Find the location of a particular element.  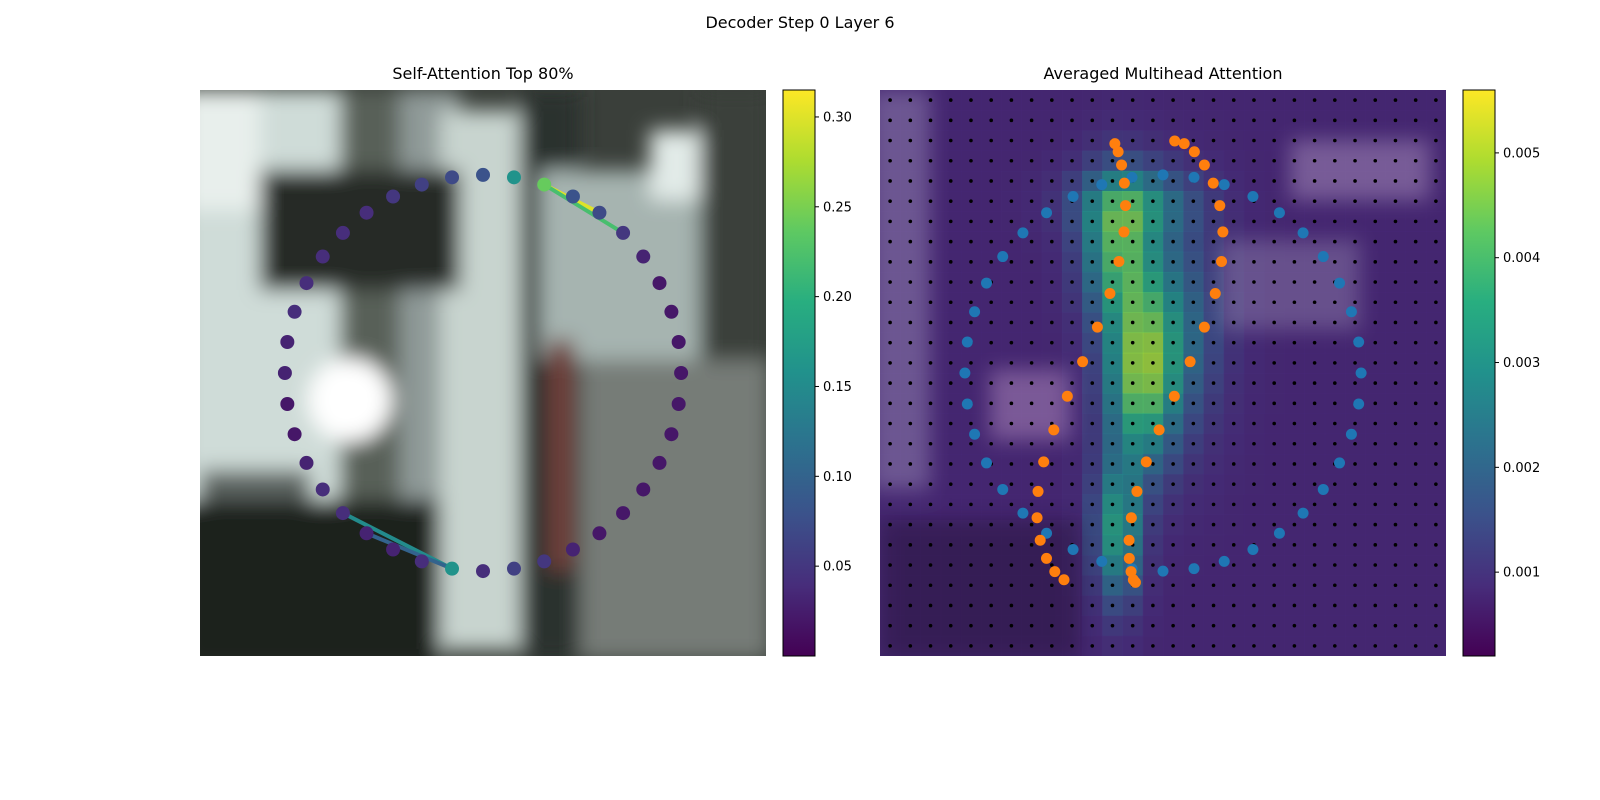

attention-link is located at coordinates (409, 551).